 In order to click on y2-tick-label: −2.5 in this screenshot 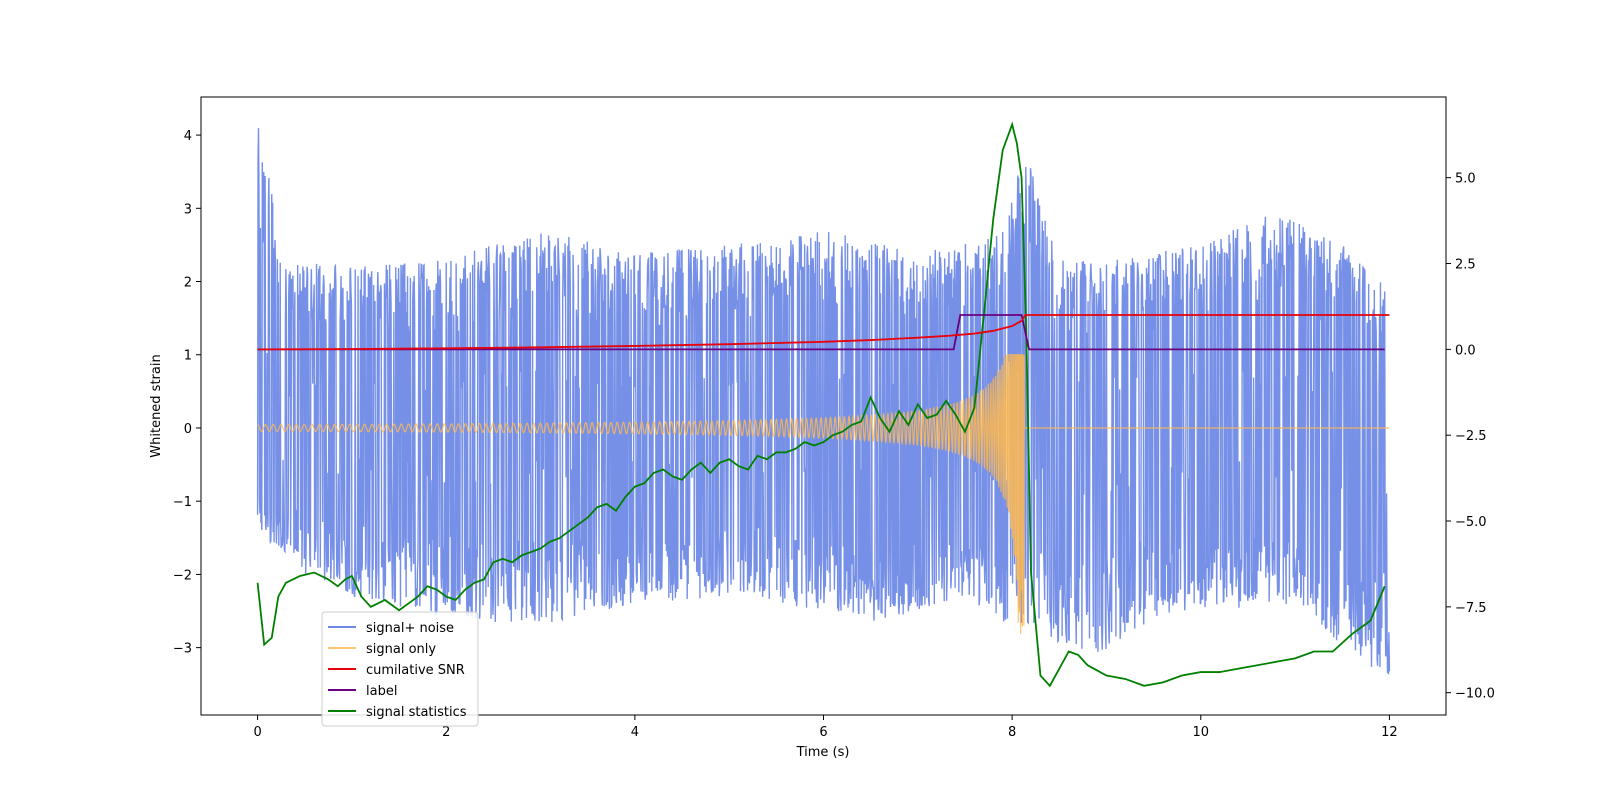, I will do `click(1471, 436)`.